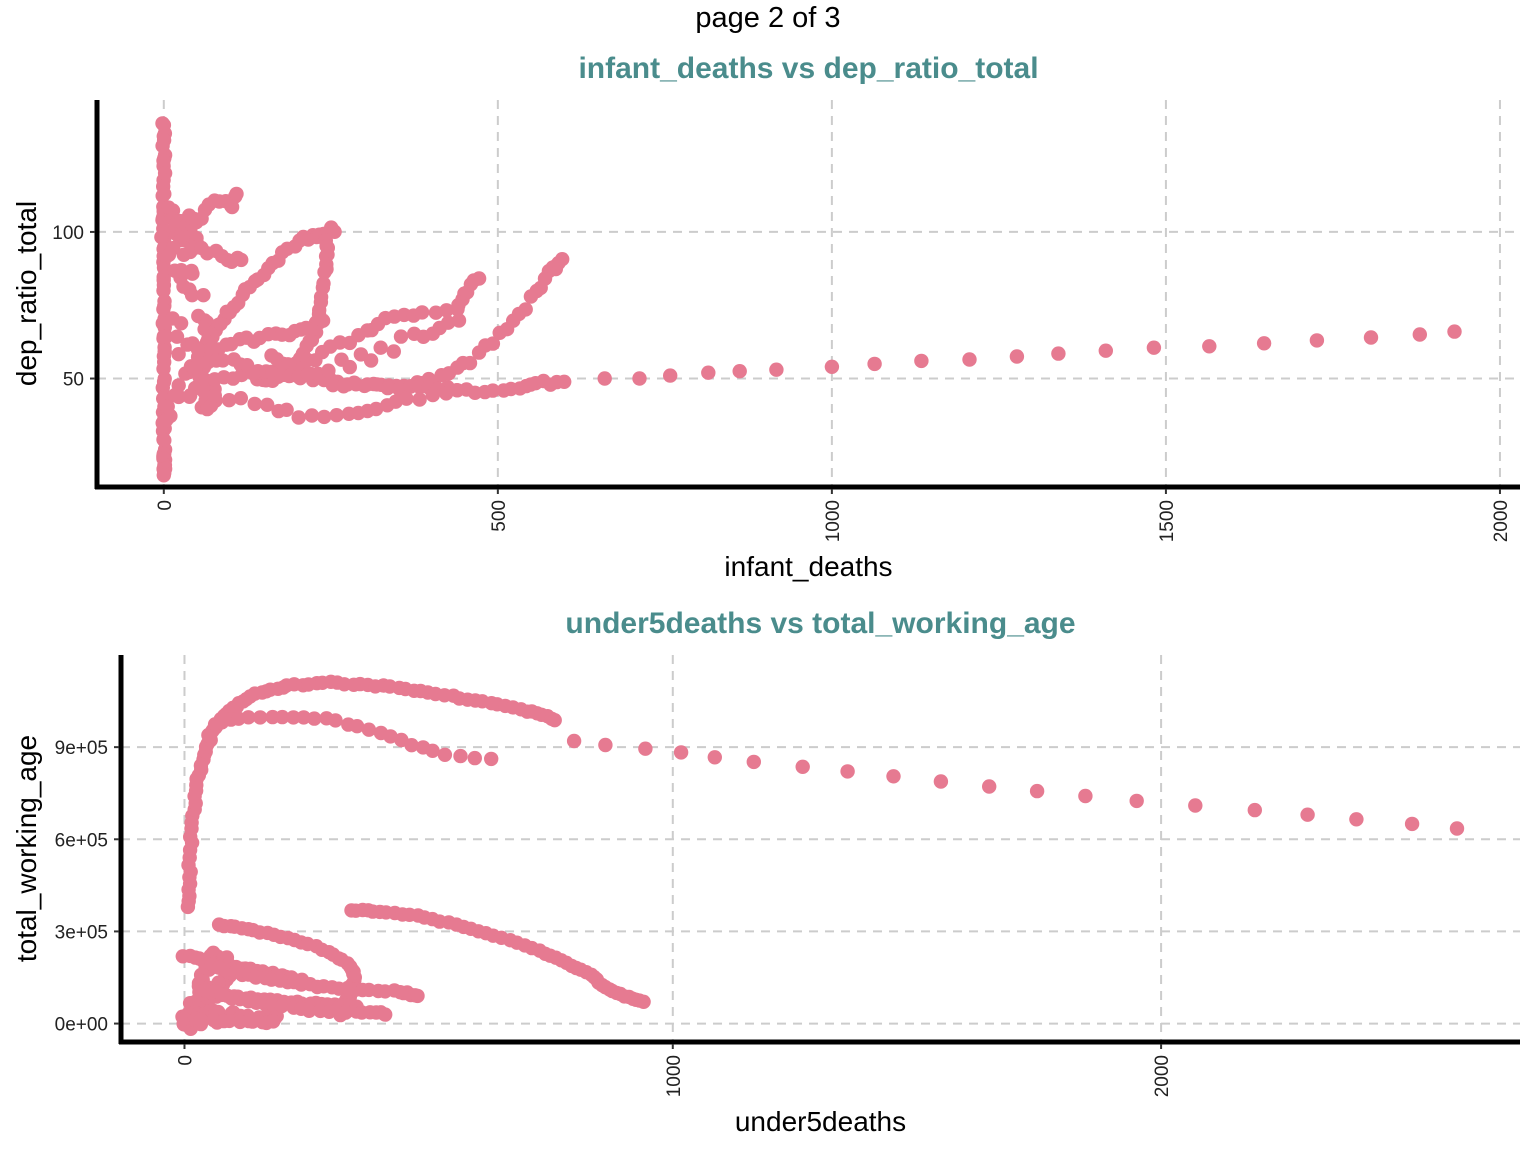 This screenshot has width=1536, height=1152. What do you see at coordinates (820, 623) in the screenshot?
I see `chart-title: under5deaths vs total_working_age` at bounding box center [820, 623].